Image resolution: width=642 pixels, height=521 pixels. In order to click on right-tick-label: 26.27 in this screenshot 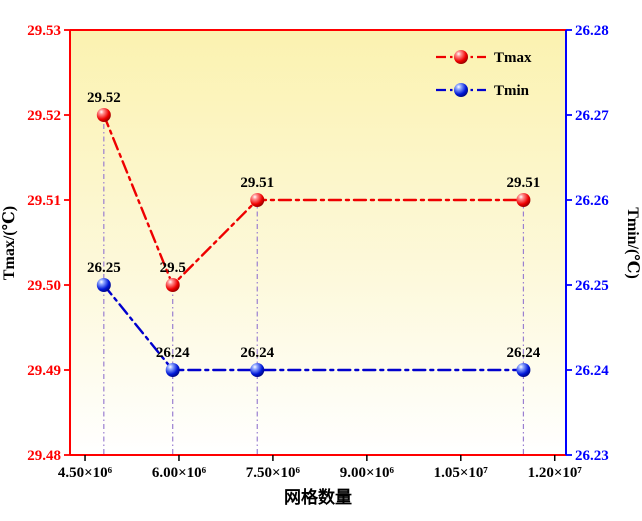, I will do `click(592, 116)`.